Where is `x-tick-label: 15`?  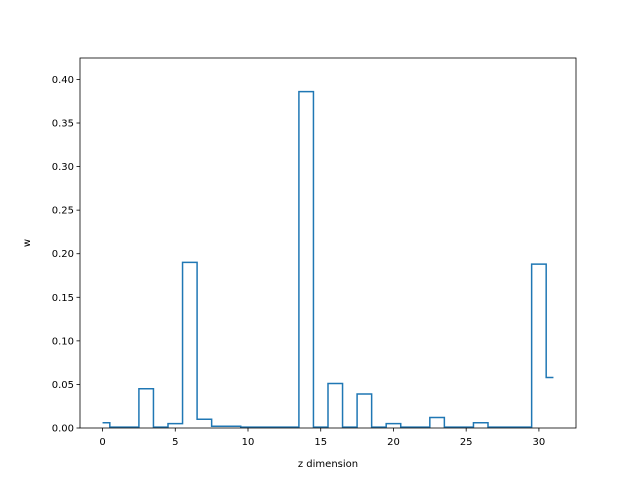 x-tick-label: 15 is located at coordinates (320, 442).